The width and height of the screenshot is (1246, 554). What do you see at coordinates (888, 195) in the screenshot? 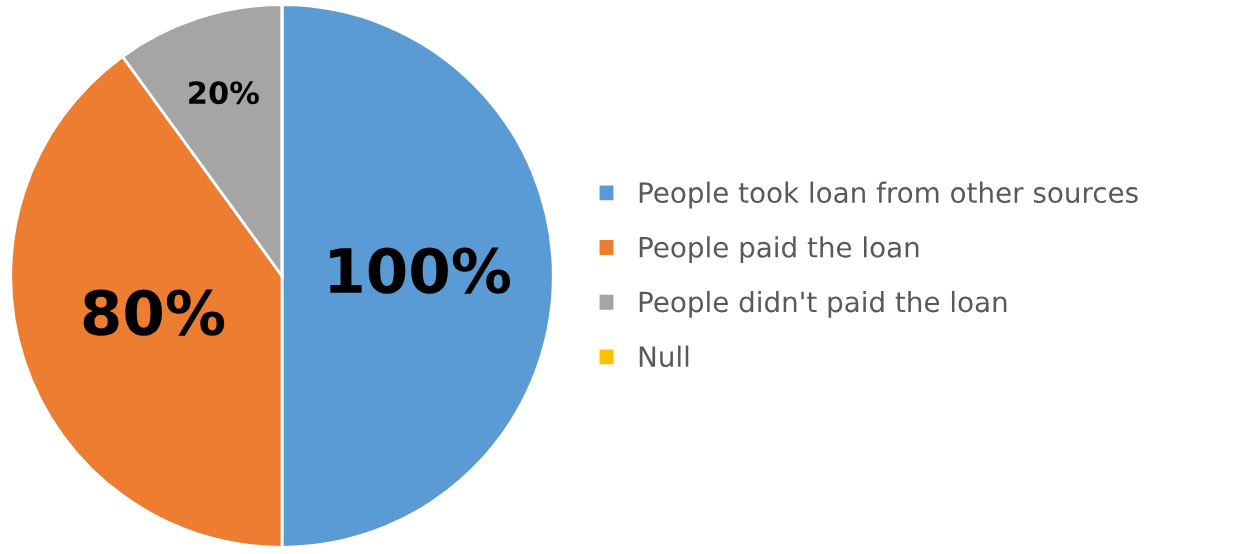
I see `legend-label: People took loan from other sources` at bounding box center [888, 195].